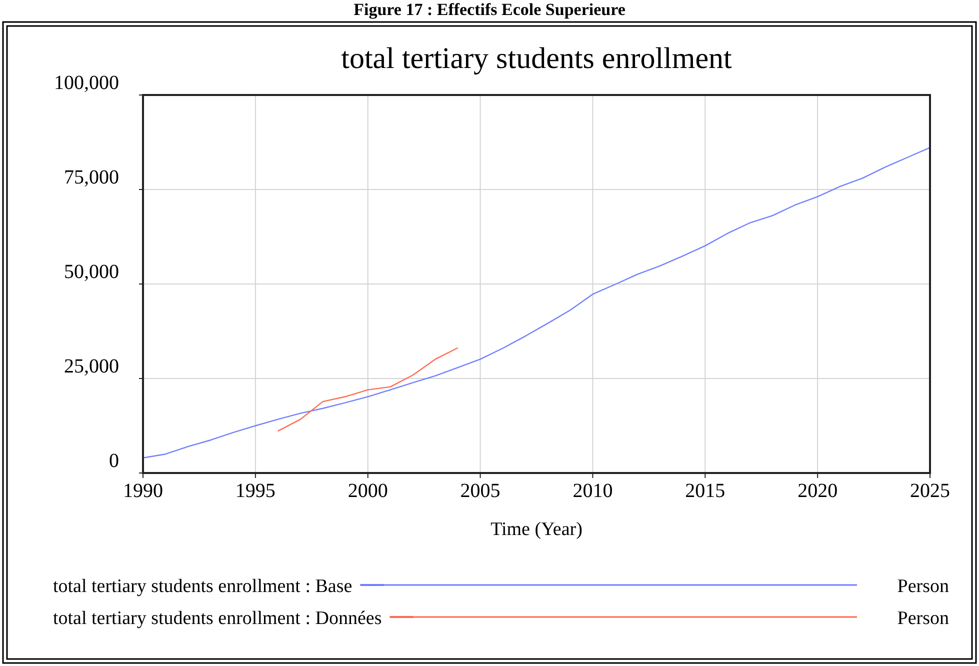 This screenshot has width=979, height=666. I want to click on x-tick-label: 1995, so click(255, 491).